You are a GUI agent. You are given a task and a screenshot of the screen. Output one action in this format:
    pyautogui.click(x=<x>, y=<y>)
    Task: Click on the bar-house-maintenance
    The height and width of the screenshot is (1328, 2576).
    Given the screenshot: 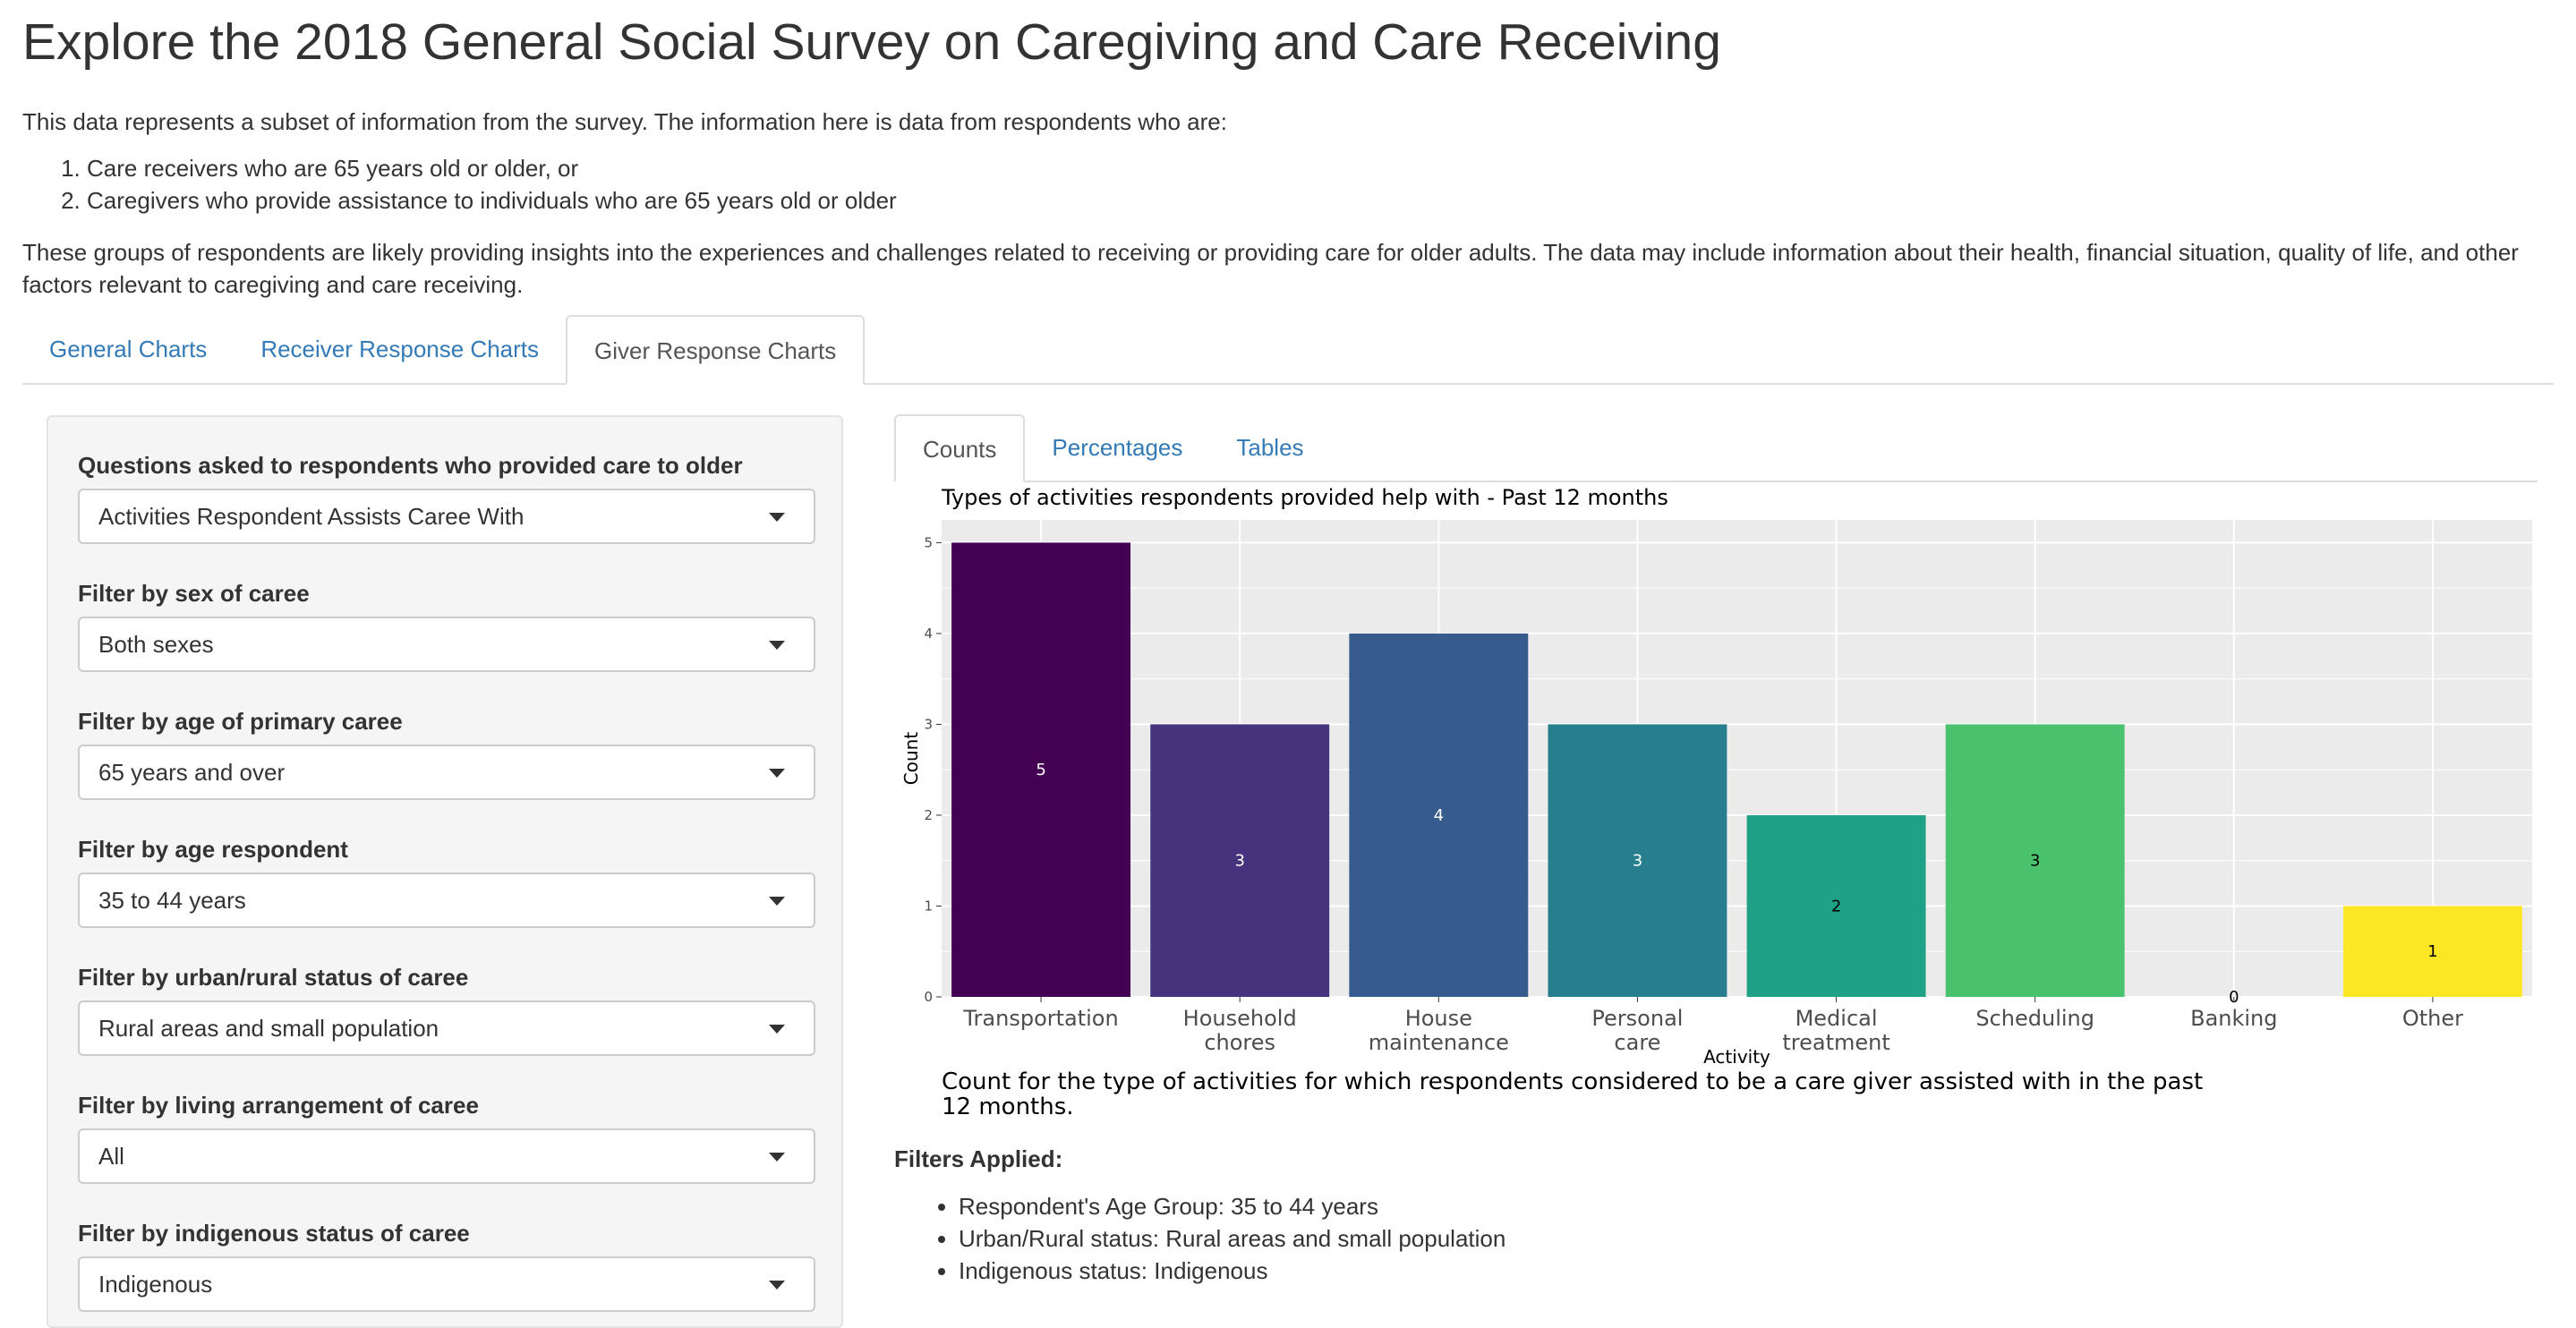 What is the action you would take?
    pyautogui.click(x=1439, y=815)
    